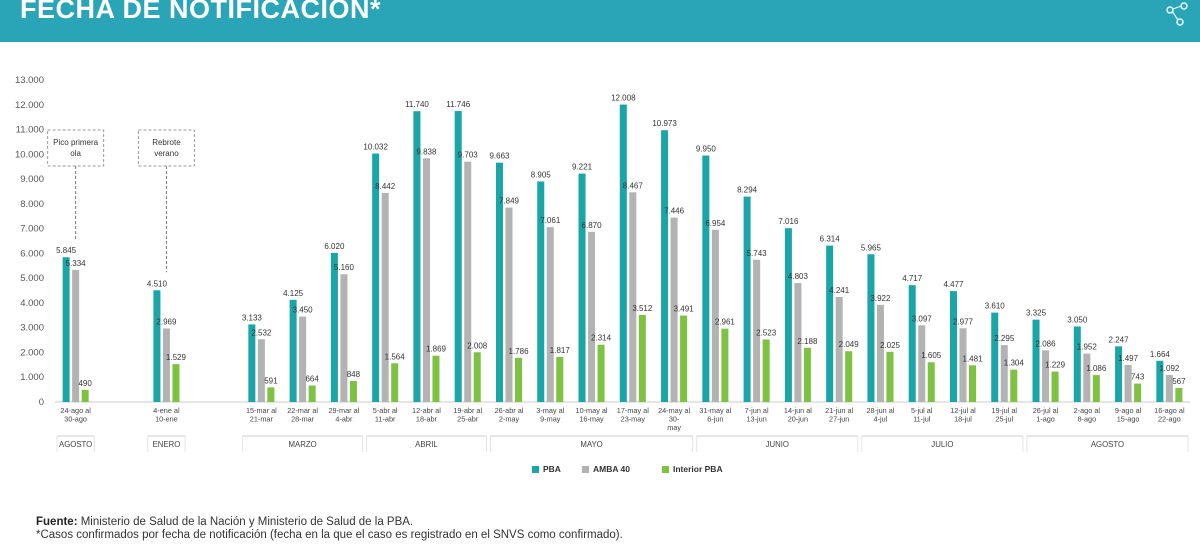 The image size is (1200, 545). What do you see at coordinates (963, 321) in the screenshot?
I see `bar-value-label: 2.977` at bounding box center [963, 321].